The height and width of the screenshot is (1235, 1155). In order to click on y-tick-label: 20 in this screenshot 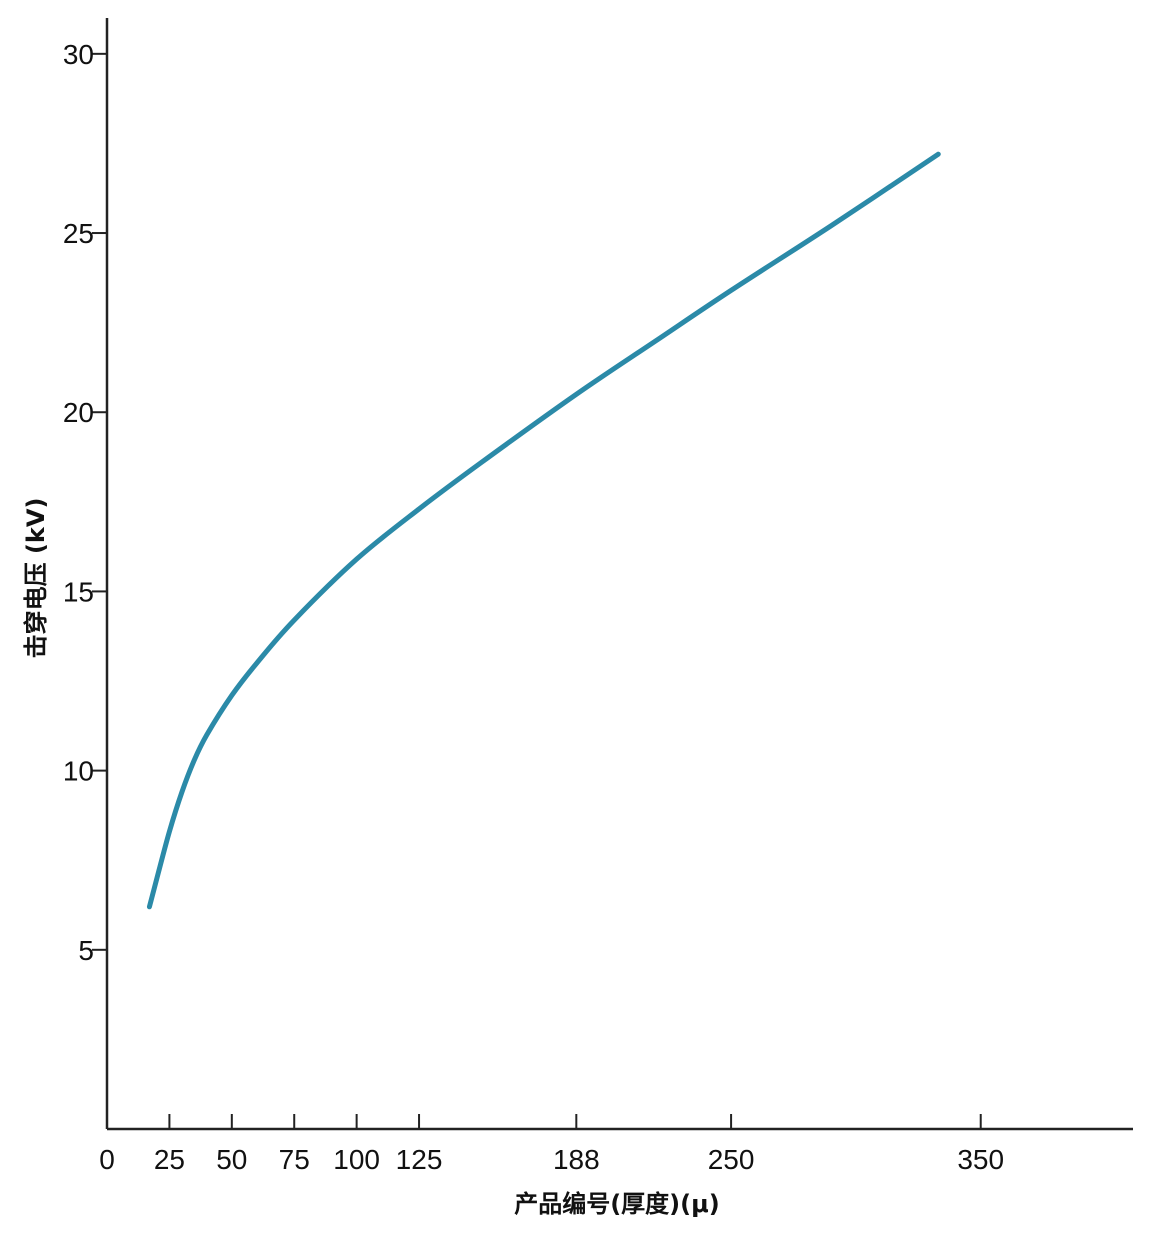, I will do `click(78, 412)`.